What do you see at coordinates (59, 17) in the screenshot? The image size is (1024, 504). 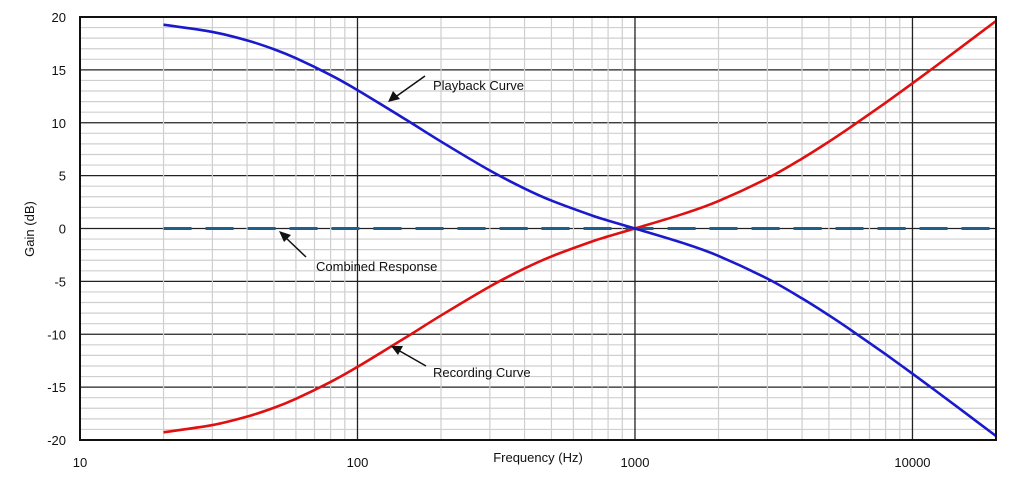 I see `y-tick-label: 20` at bounding box center [59, 17].